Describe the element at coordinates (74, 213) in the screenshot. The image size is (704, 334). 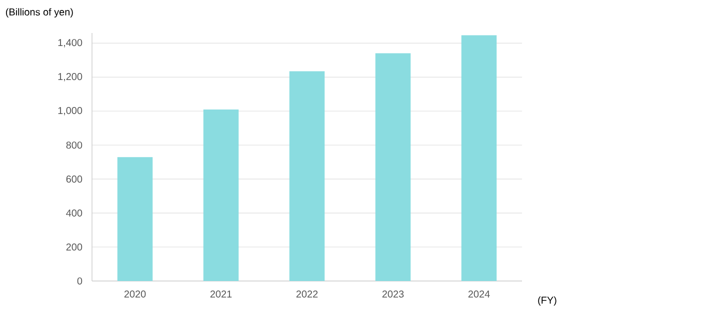
I see `y-tick-label: 400` at that location.